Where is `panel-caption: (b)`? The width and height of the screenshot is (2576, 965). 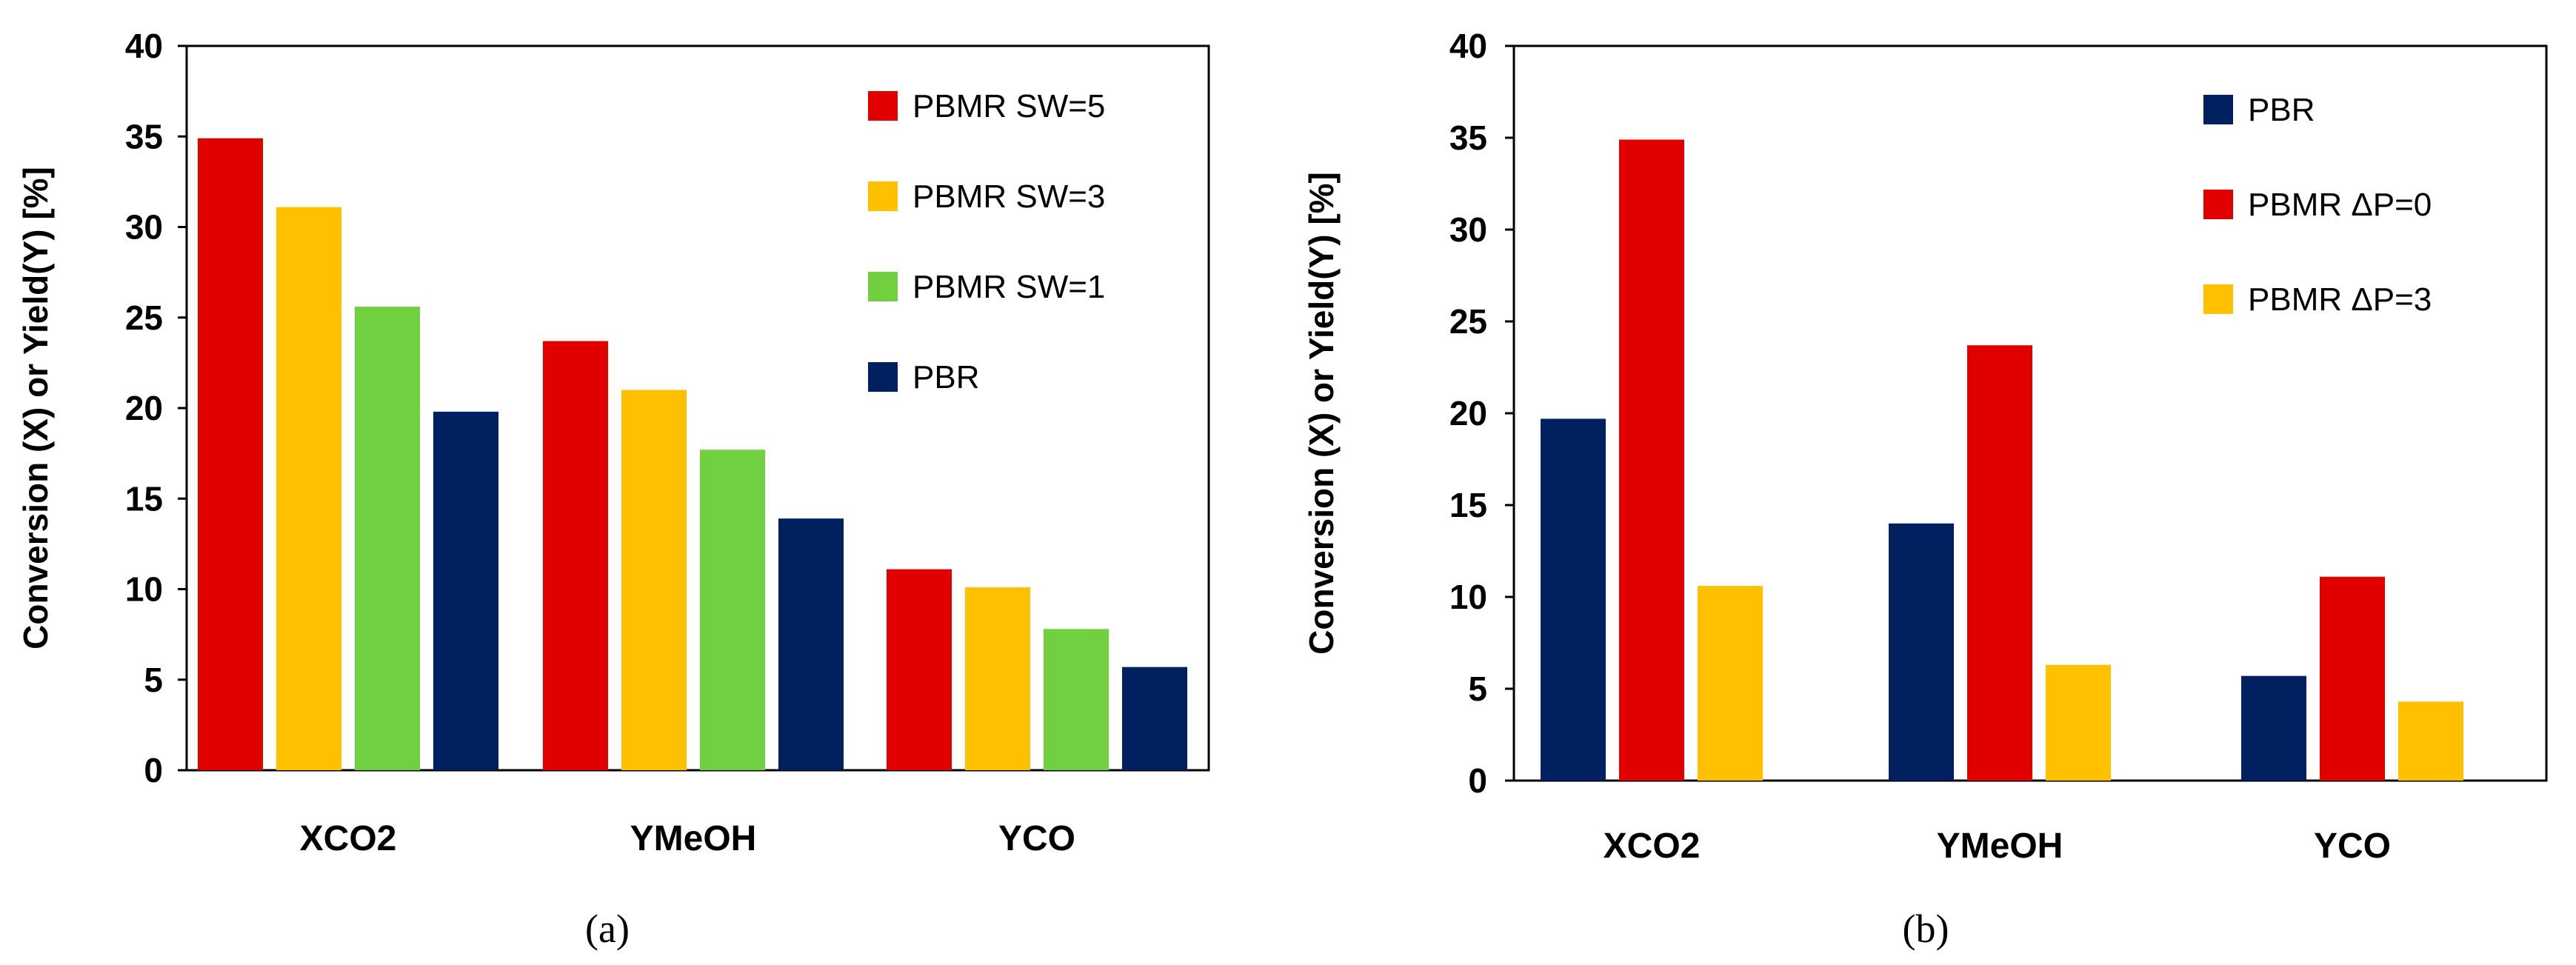 panel-caption: (b) is located at coordinates (1926, 928).